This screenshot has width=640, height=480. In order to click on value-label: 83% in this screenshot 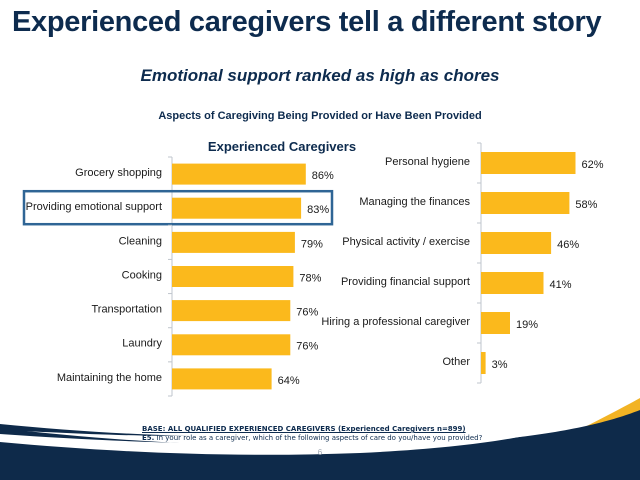, I will do `click(318, 210)`.